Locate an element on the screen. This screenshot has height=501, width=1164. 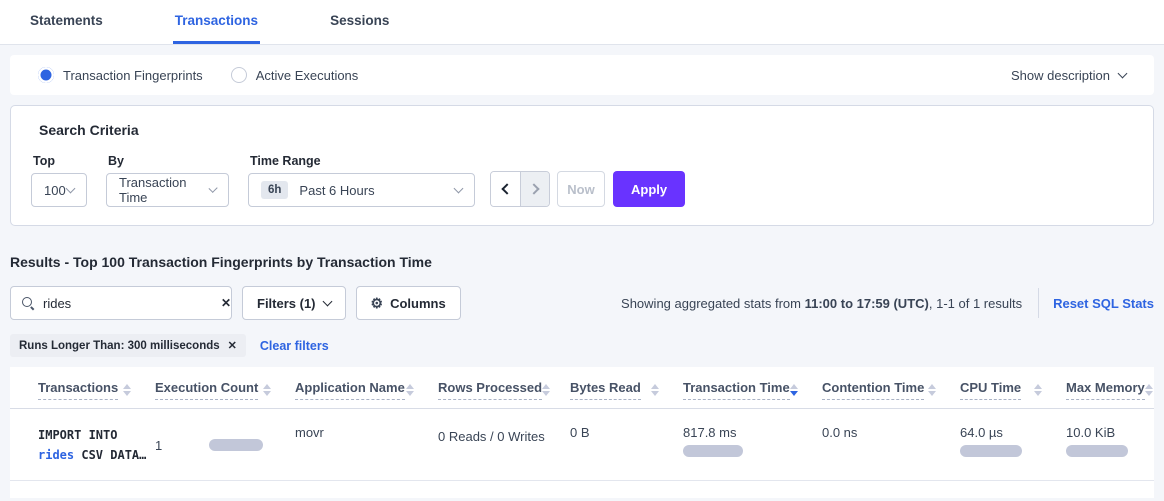
radio-label: Active Executions is located at coordinates (307, 75).